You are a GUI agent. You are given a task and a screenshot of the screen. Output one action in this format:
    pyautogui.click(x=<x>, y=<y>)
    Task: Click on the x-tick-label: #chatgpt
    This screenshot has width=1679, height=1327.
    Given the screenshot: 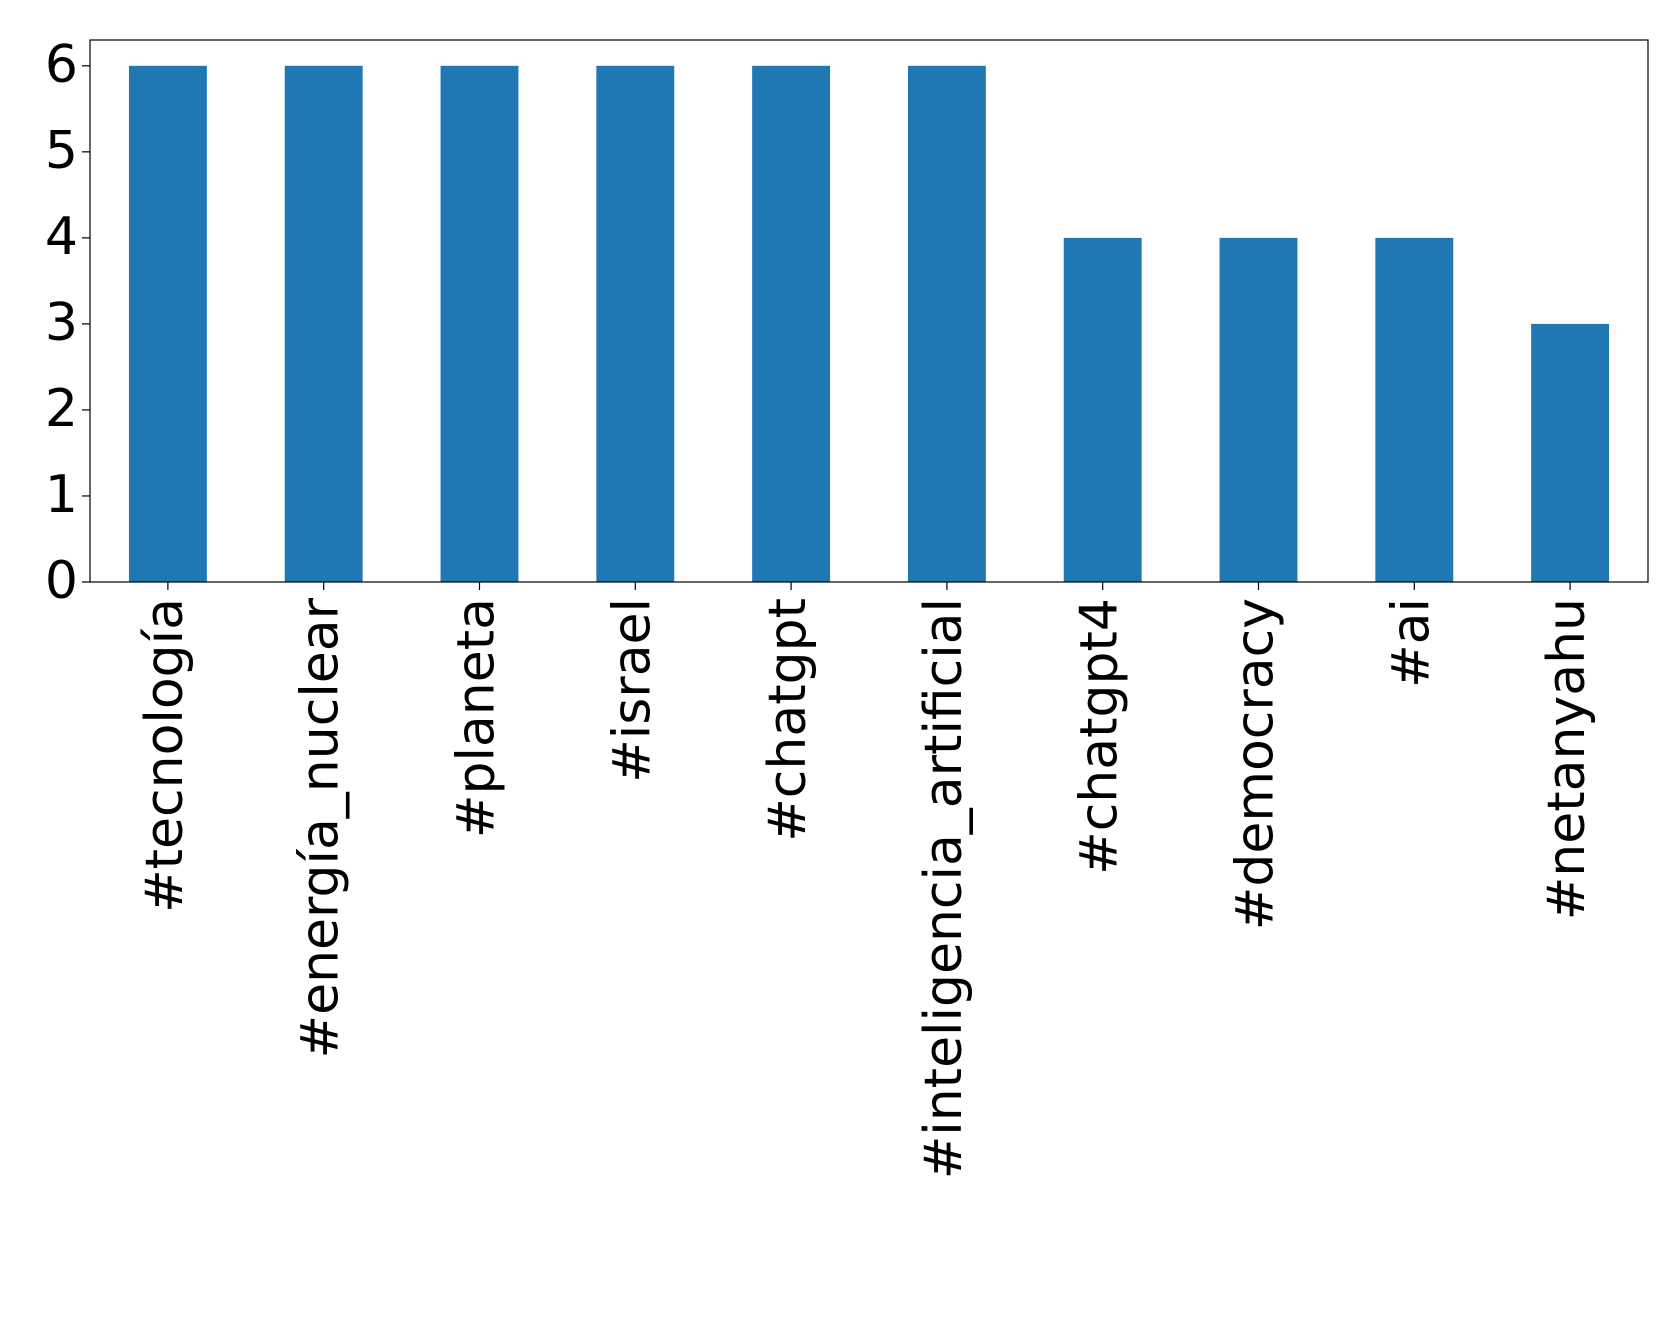 What is the action you would take?
    pyautogui.click(x=788, y=720)
    